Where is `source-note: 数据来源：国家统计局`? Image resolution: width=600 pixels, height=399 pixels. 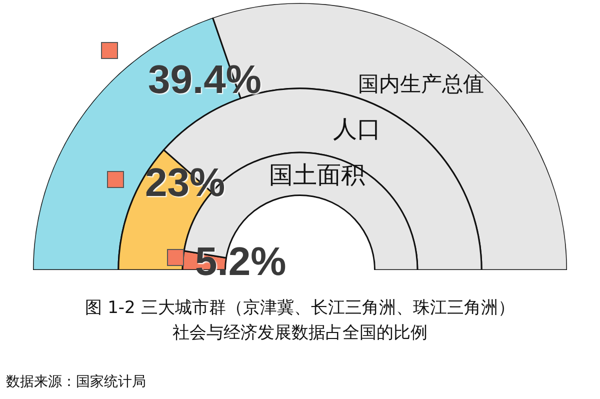
source-note: 数据来源：国家统计局 is located at coordinates (76, 382).